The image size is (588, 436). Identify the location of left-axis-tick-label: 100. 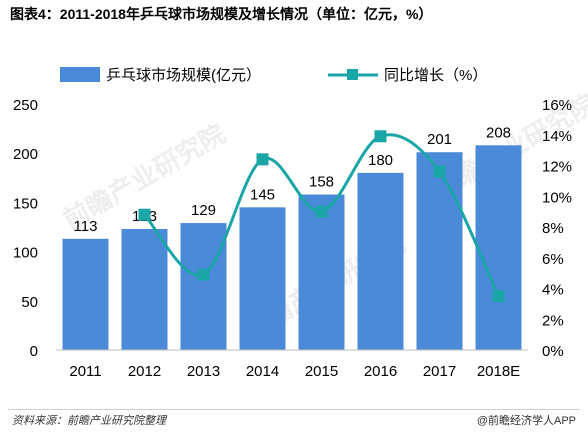
(25, 253).